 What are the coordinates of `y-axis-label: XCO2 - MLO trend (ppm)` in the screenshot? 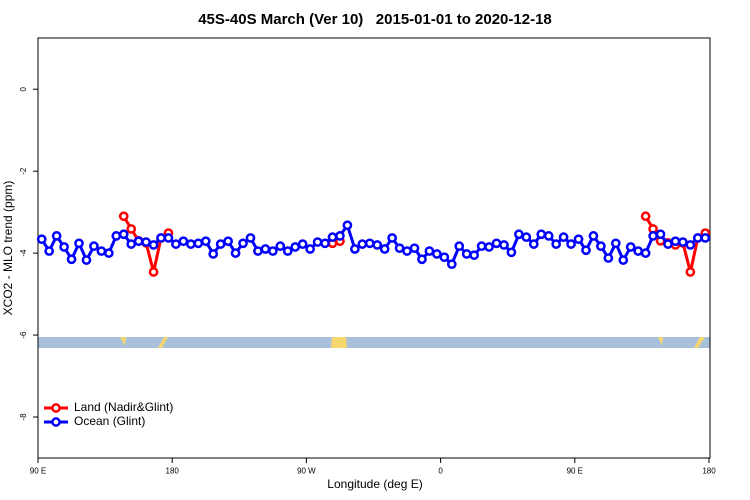 It's located at (8, 248).